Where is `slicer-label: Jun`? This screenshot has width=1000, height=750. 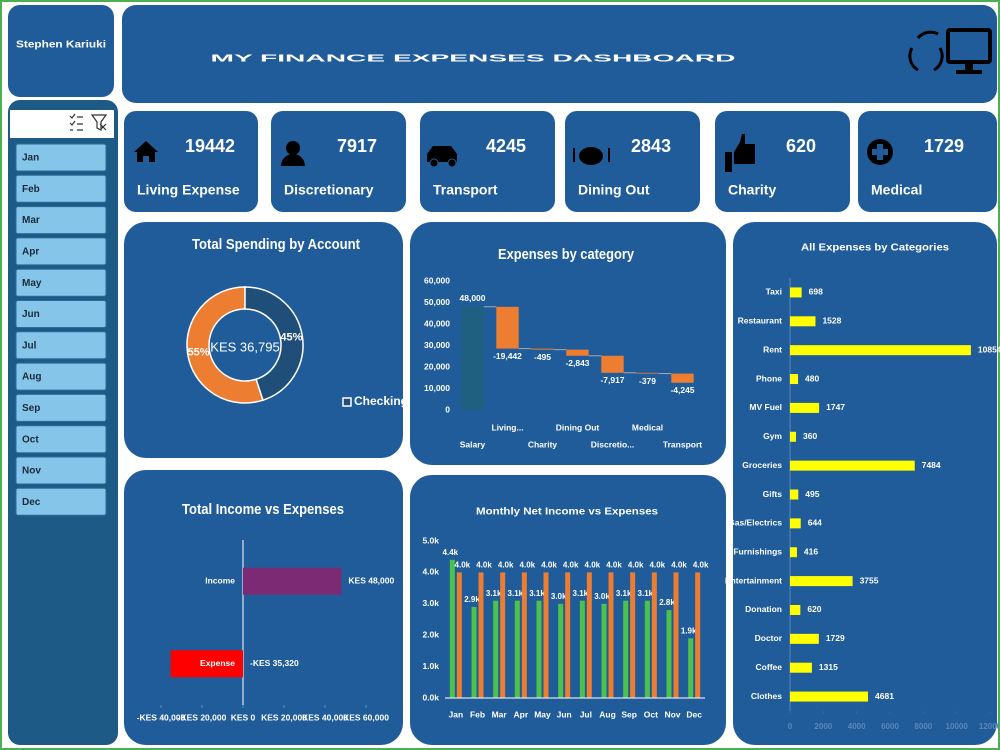
slicer-label: Jun is located at coordinates (31, 314).